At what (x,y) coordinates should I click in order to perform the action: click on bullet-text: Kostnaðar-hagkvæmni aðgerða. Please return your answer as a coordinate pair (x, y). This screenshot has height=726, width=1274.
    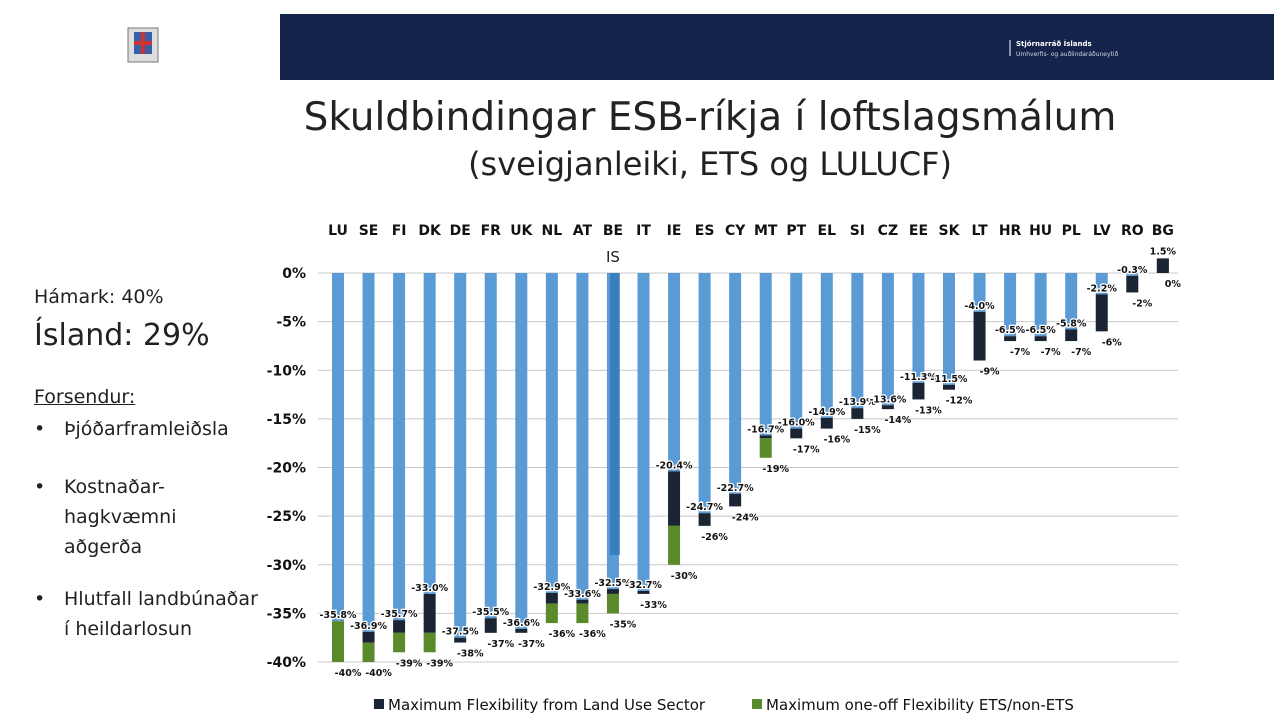
    Looking at the image, I should click on (120, 517).